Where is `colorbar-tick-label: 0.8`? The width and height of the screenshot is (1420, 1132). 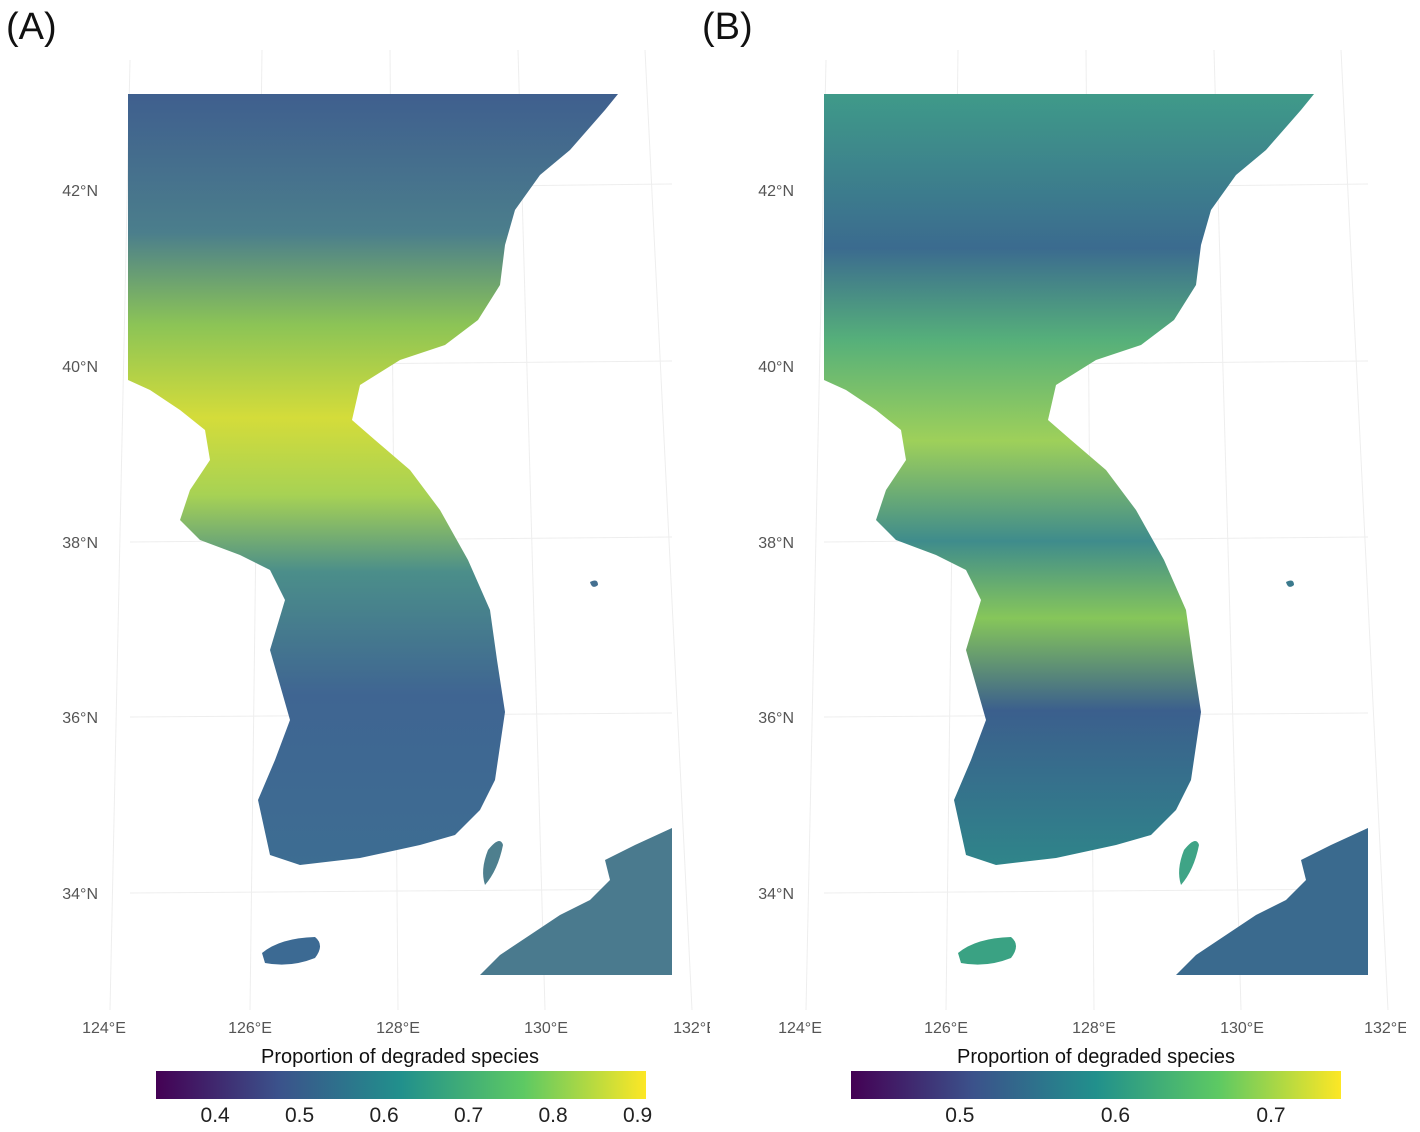
colorbar-tick-label: 0.8 is located at coordinates (553, 1115).